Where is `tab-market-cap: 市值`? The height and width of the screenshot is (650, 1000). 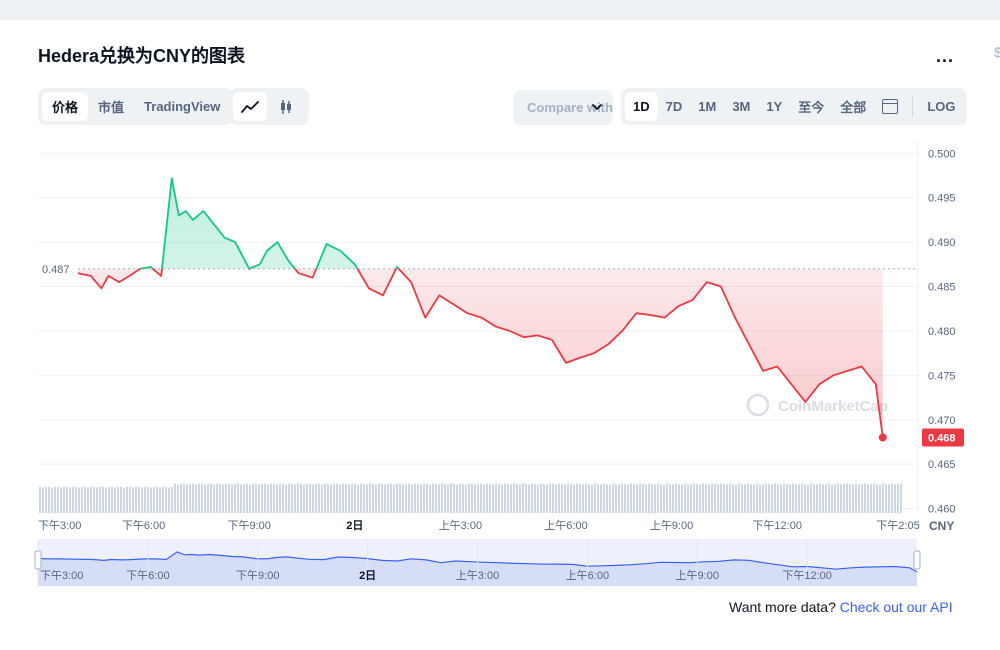
tab-market-cap: 市值 is located at coordinates (111, 107).